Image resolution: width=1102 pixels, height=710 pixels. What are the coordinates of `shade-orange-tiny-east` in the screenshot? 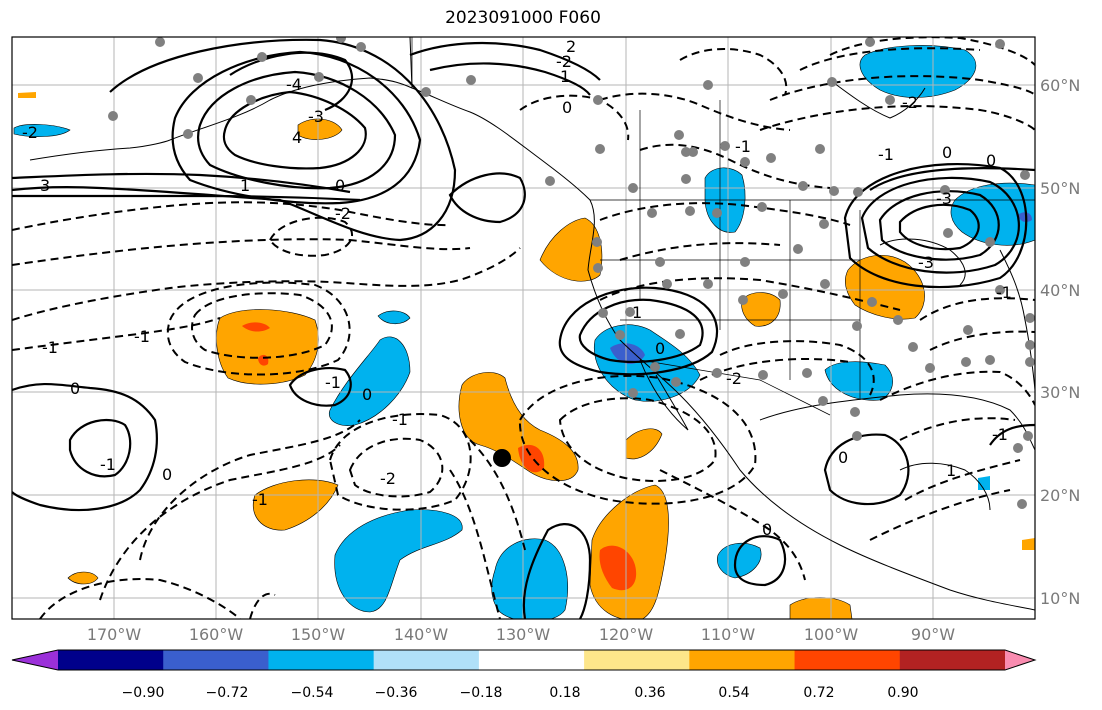 It's located at (1028, 544).